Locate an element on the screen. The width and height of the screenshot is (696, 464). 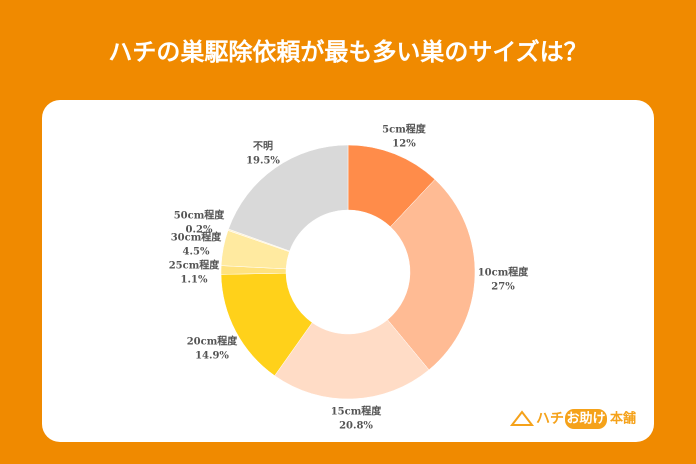
logo: ハチ お助け 本舗 is located at coordinates (572, 419).